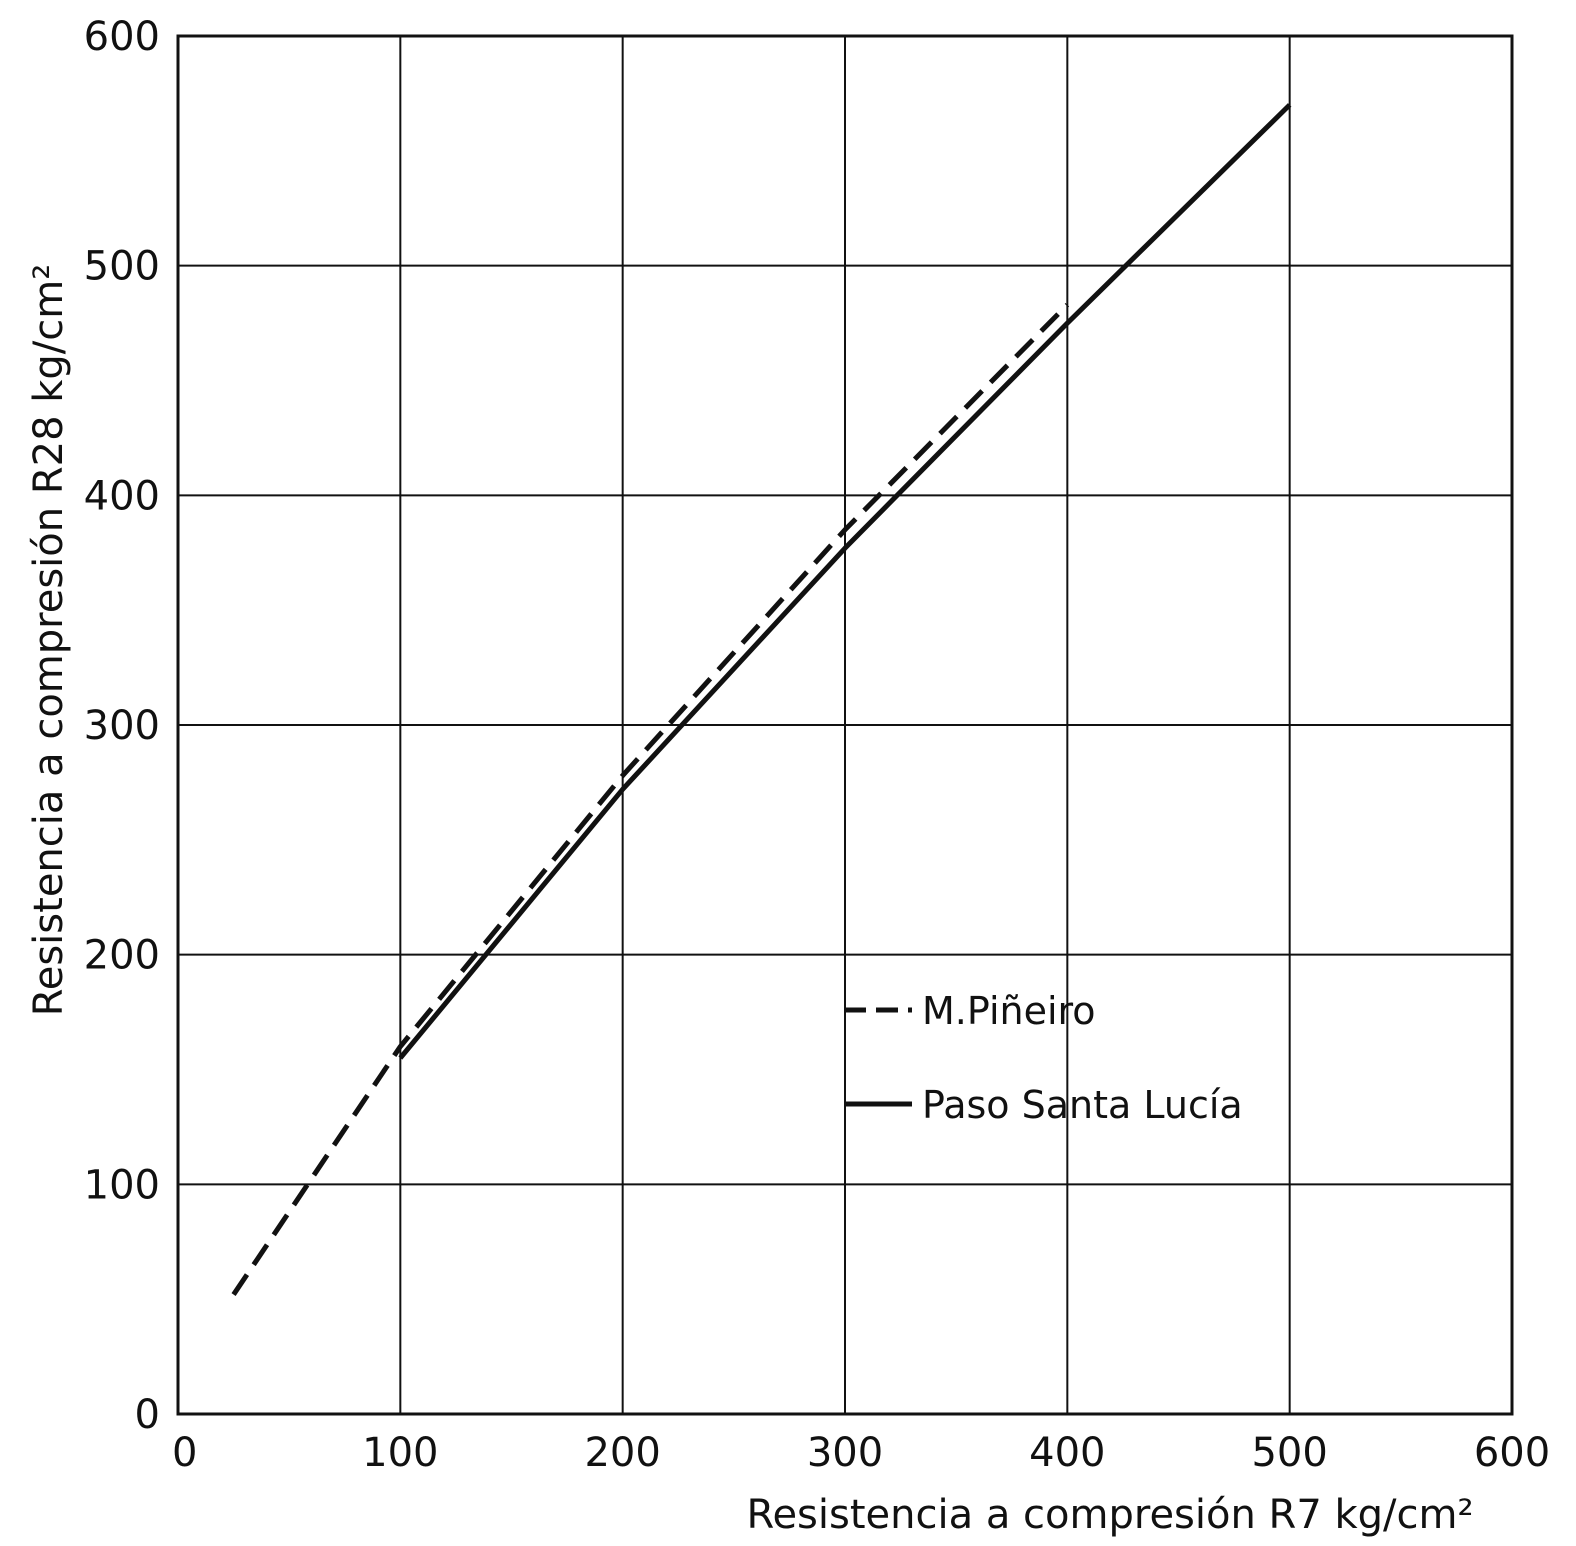  Describe the element at coordinates (1067, 1453) in the screenshot. I see `x-tick-label: 400` at that location.